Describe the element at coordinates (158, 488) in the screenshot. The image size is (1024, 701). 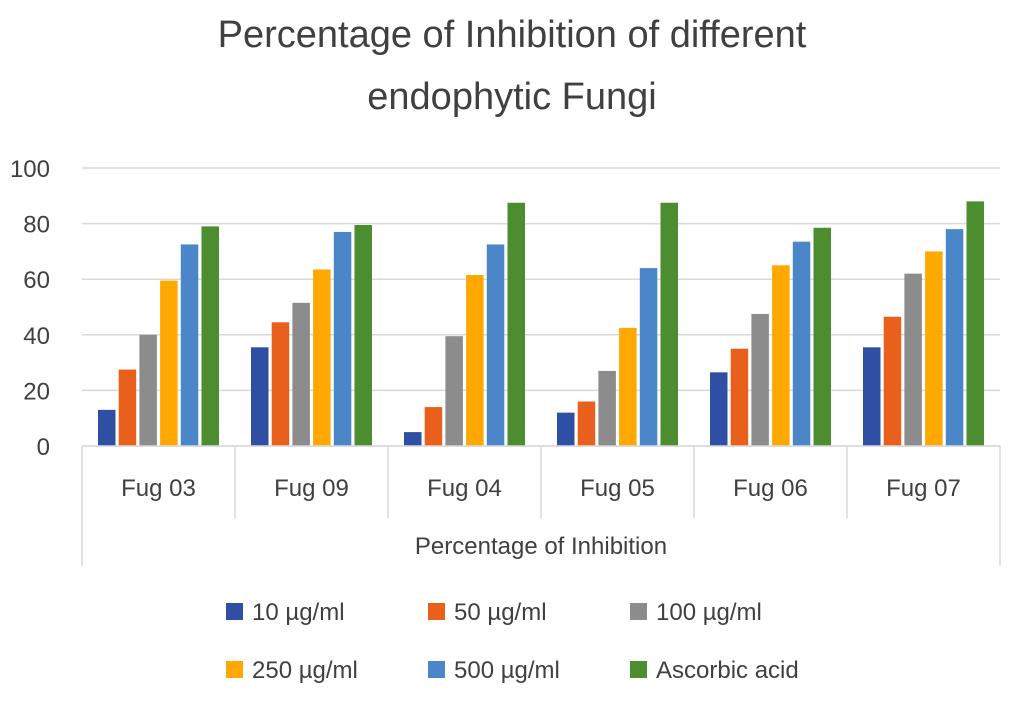
I see `x-tick-label: Fug 03` at that location.